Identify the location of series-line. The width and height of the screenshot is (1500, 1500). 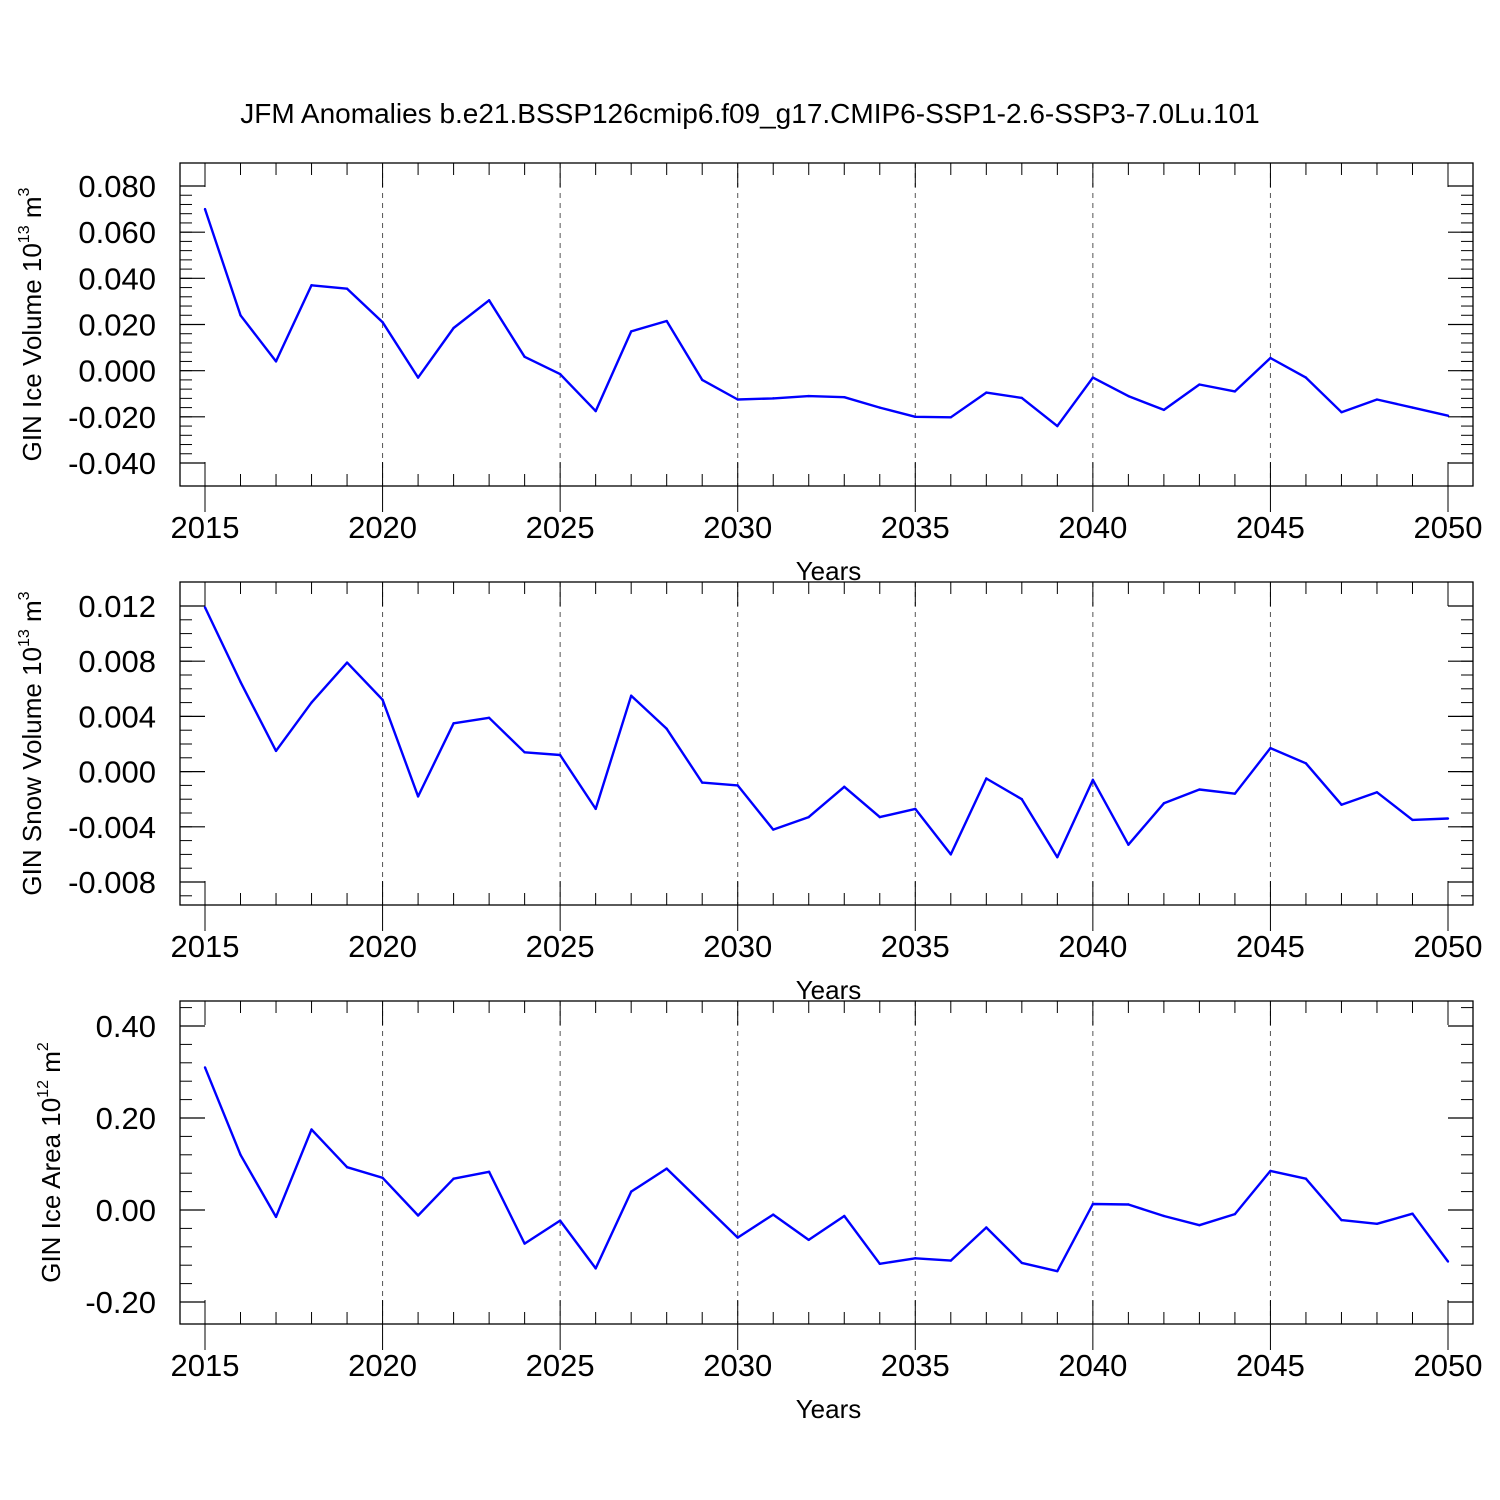
(826, 318).